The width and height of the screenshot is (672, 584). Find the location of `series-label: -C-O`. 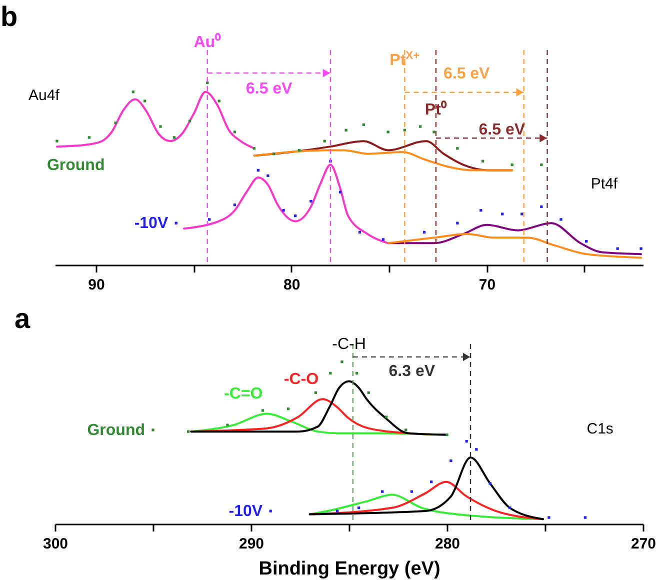

series-label: -C-O is located at coordinates (301, 379).